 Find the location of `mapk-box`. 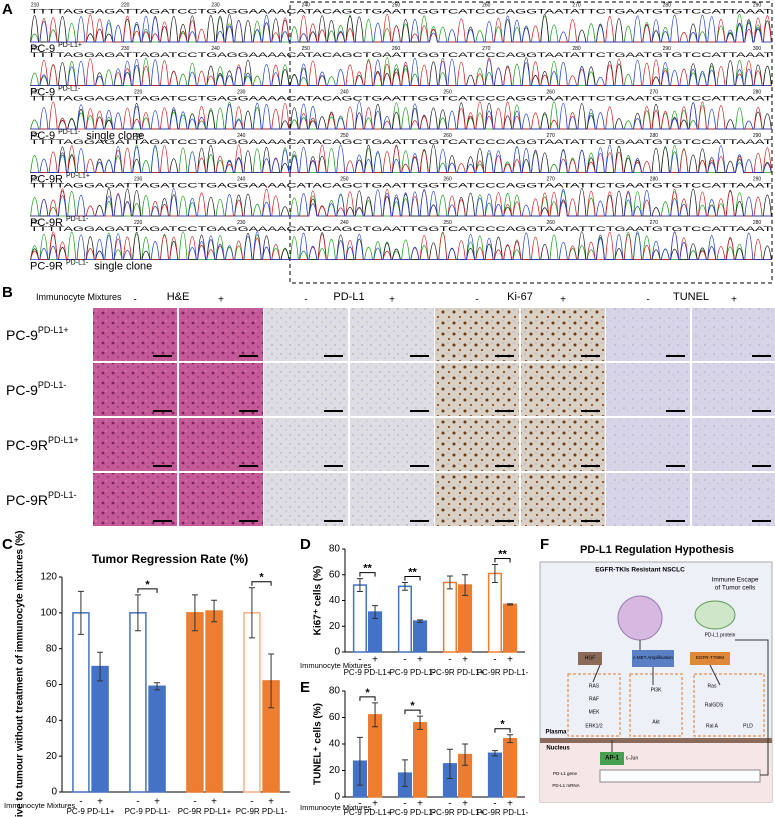

mapk-box is located at coordinates (594, 705).